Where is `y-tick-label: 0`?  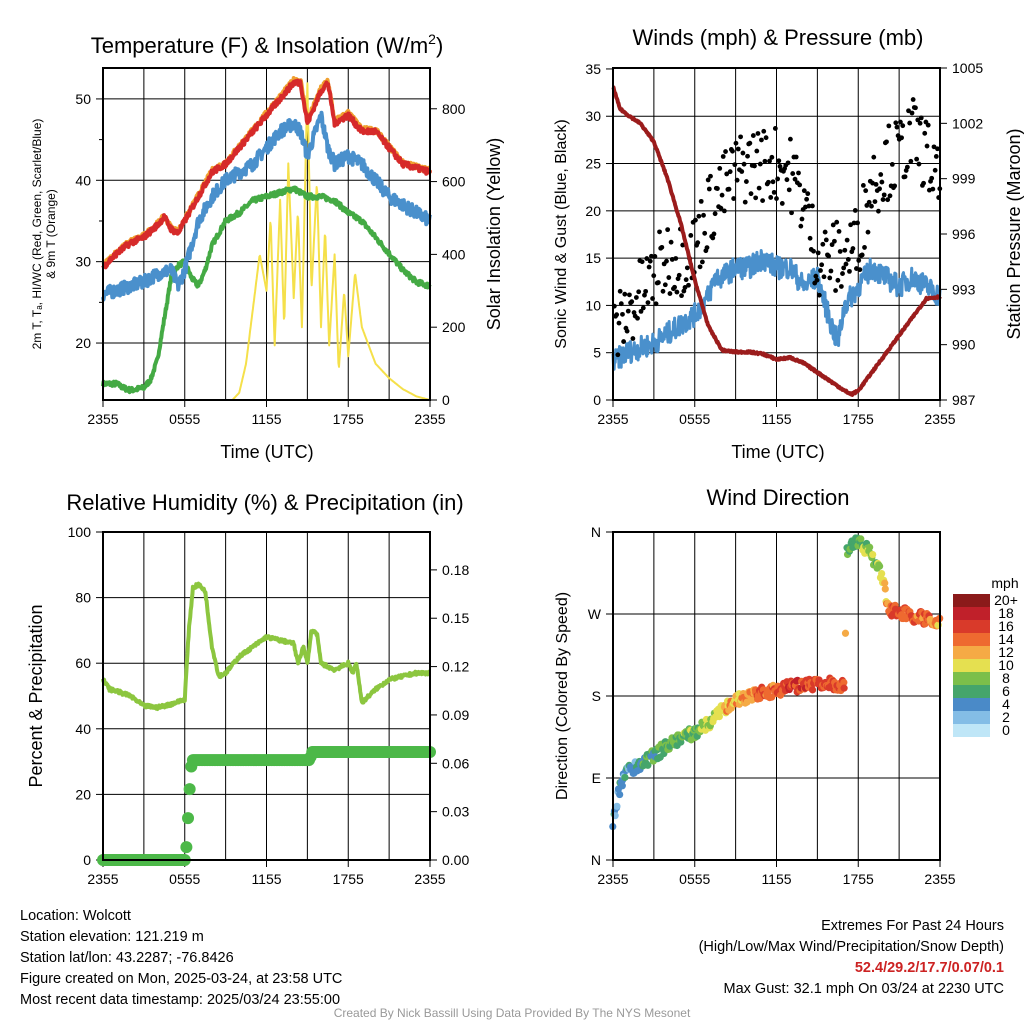
y-tick-label: 0 is located at coordinates (87, 860).